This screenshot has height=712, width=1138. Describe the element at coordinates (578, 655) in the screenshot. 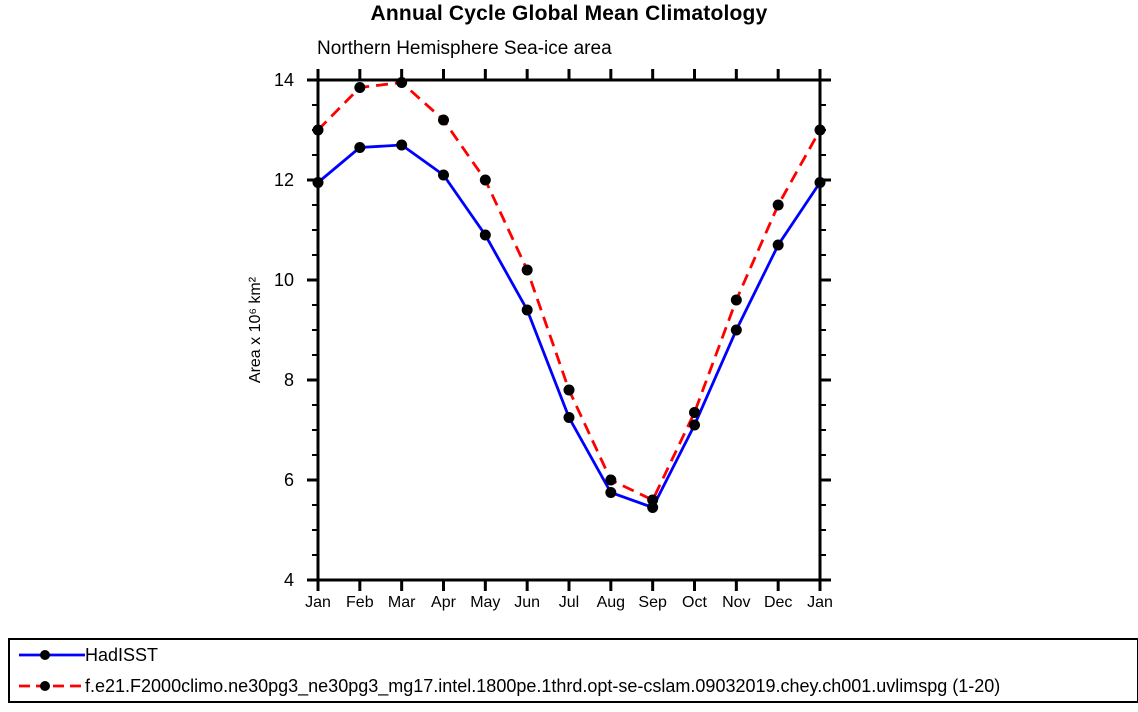

I see `legend-item-hadisst: HadISST` at that location.